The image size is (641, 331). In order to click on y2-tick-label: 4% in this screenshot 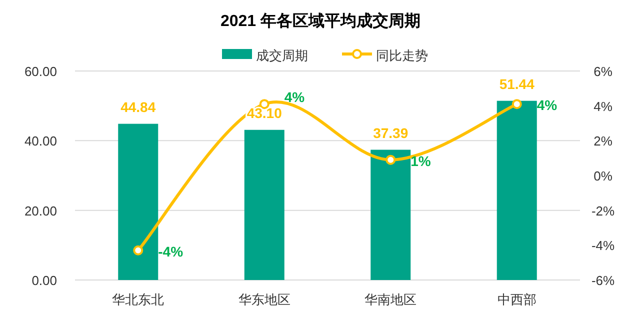, I will do `click(603, 106)`.